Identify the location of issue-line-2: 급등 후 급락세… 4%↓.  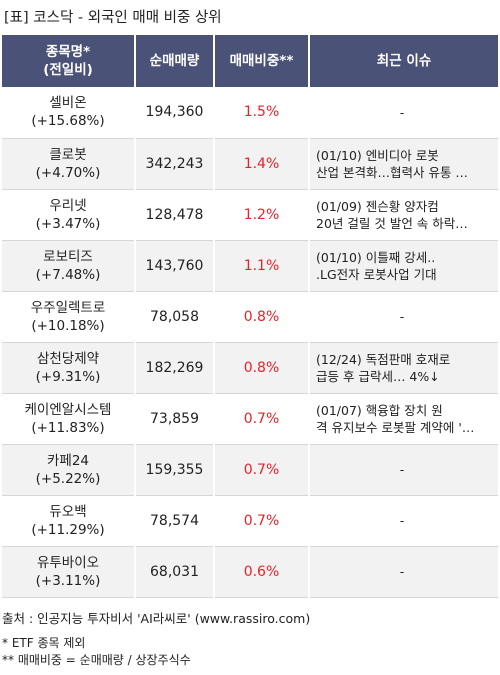
(378, 376).